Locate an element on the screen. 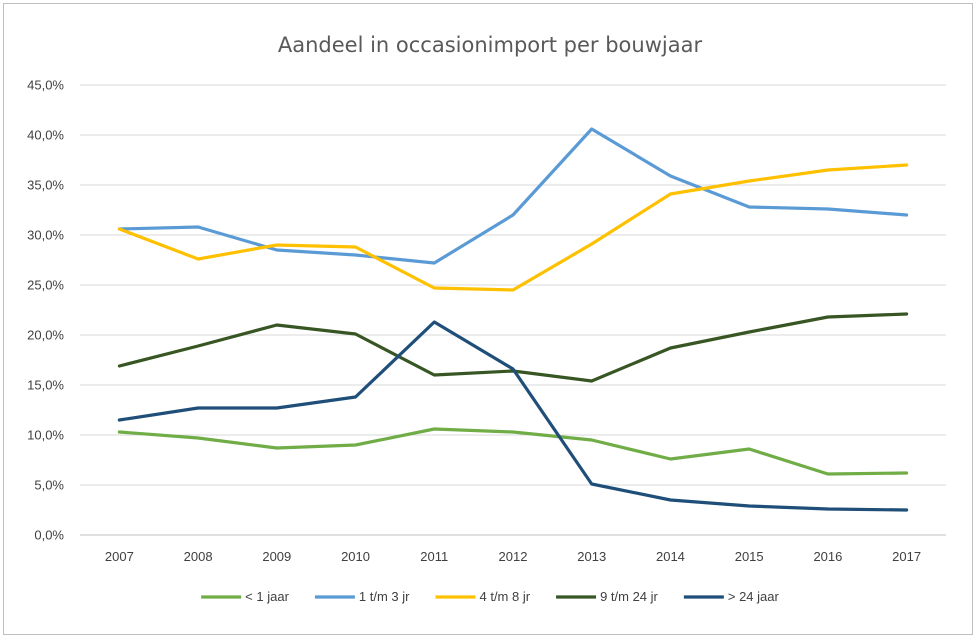 This screenshot has height=642, width=980. legend-item: 4 t/m 8 jr is located at coordinates (483, 596).